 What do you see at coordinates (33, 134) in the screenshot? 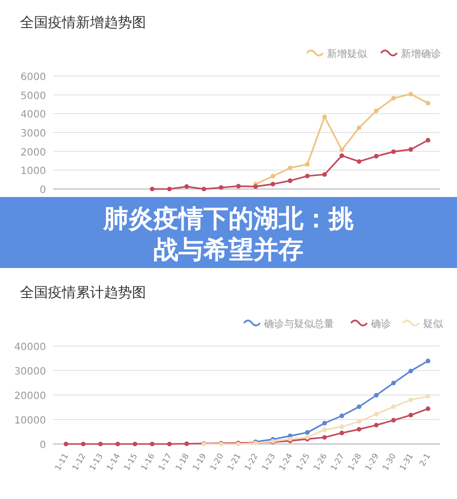
I see `y-tick-label: 3000` at bounding box center [33, 134].